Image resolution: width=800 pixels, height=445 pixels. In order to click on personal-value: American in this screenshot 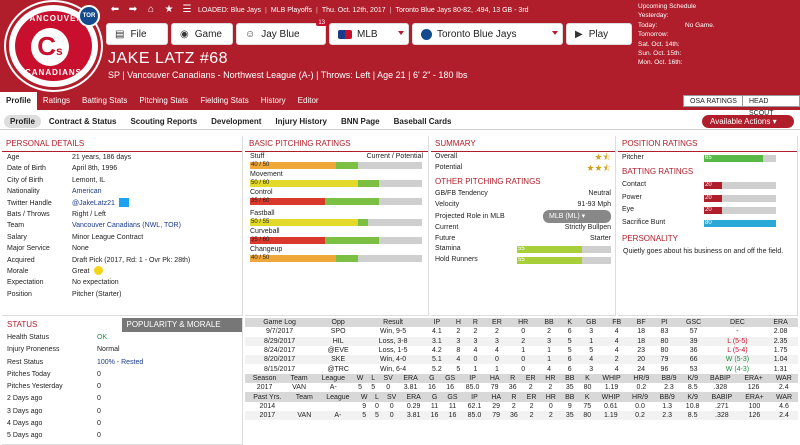, I will do `click(87, 192)`.